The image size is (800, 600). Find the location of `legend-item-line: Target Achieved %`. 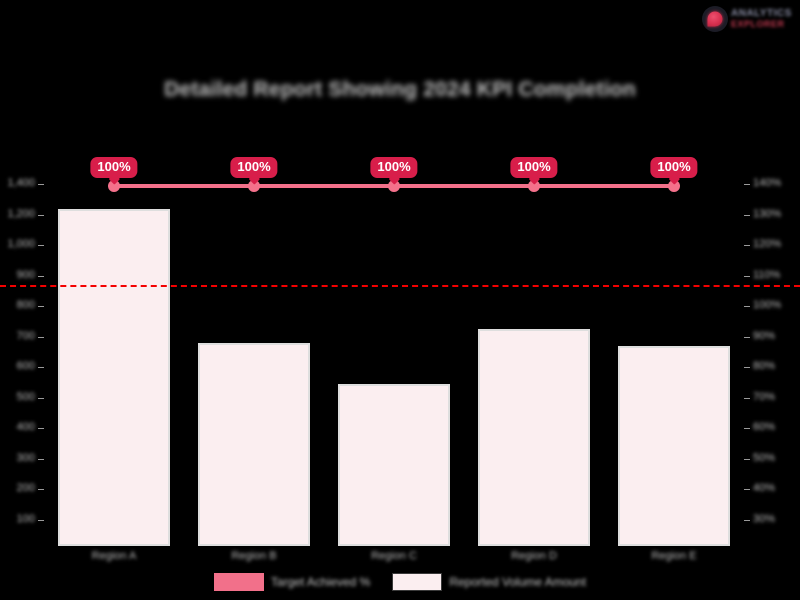

legend-item-line: Target Achieved % is located at coordinates (292, 582).